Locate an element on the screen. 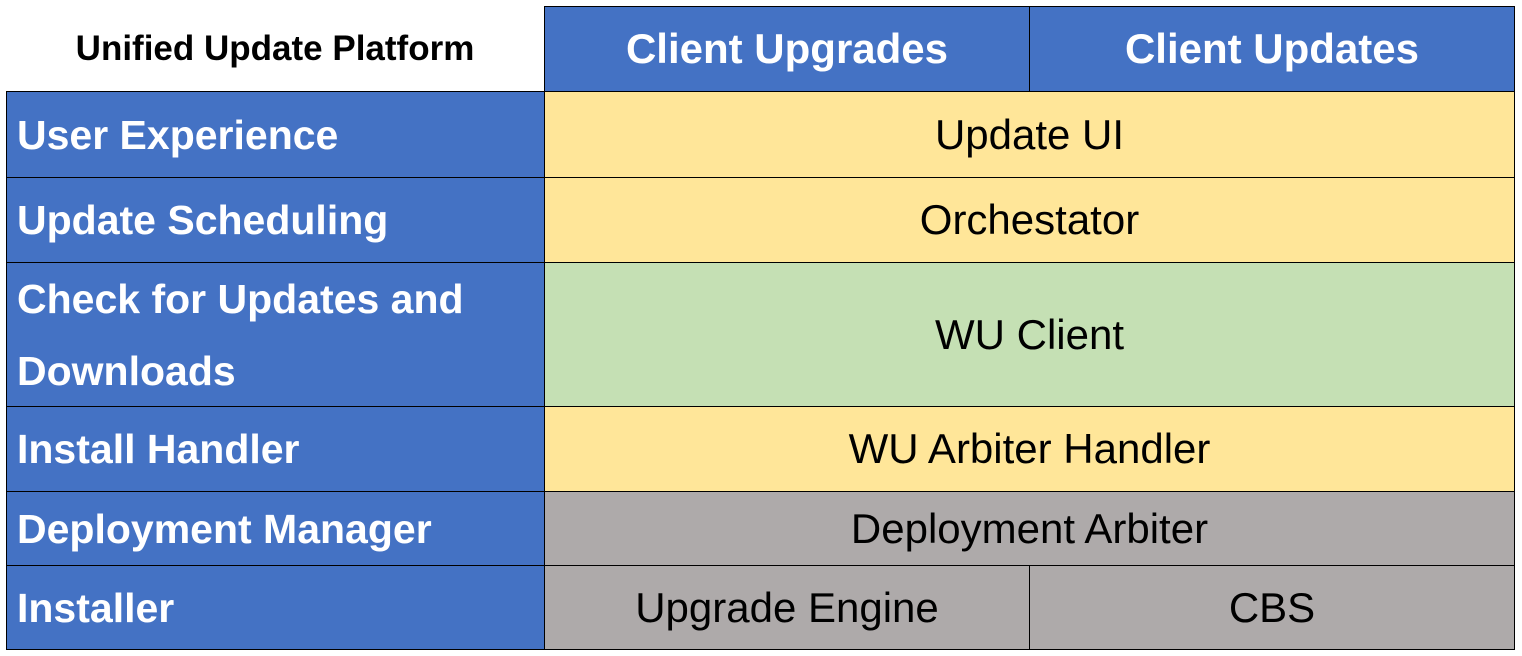  row-label-install-handler: Install Handler is located at coordinates (275, 449).